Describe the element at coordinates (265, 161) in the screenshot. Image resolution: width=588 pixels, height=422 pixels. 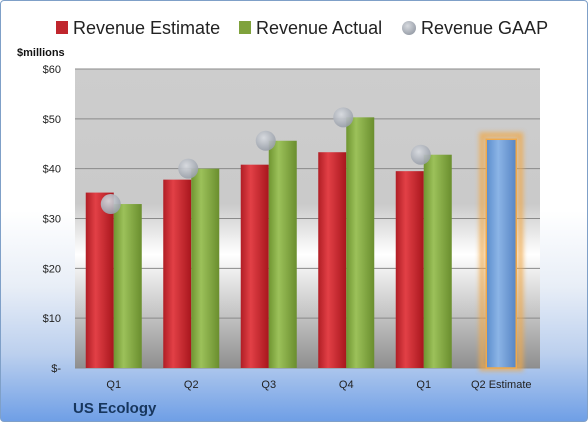
I see `gaap-markers` at that location.